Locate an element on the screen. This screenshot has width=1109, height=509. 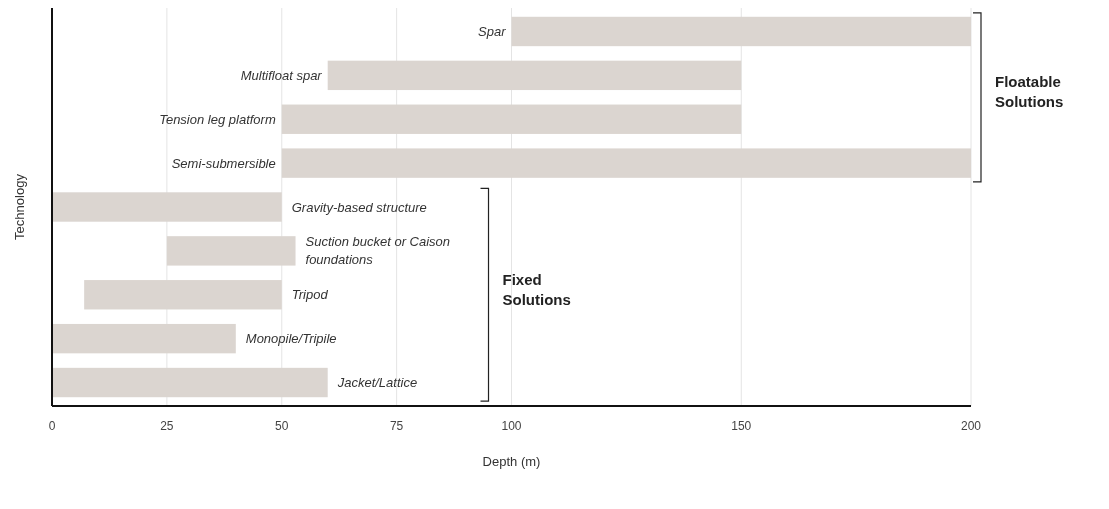
x-tick-label: 0 is located at coordinates (52, 426).